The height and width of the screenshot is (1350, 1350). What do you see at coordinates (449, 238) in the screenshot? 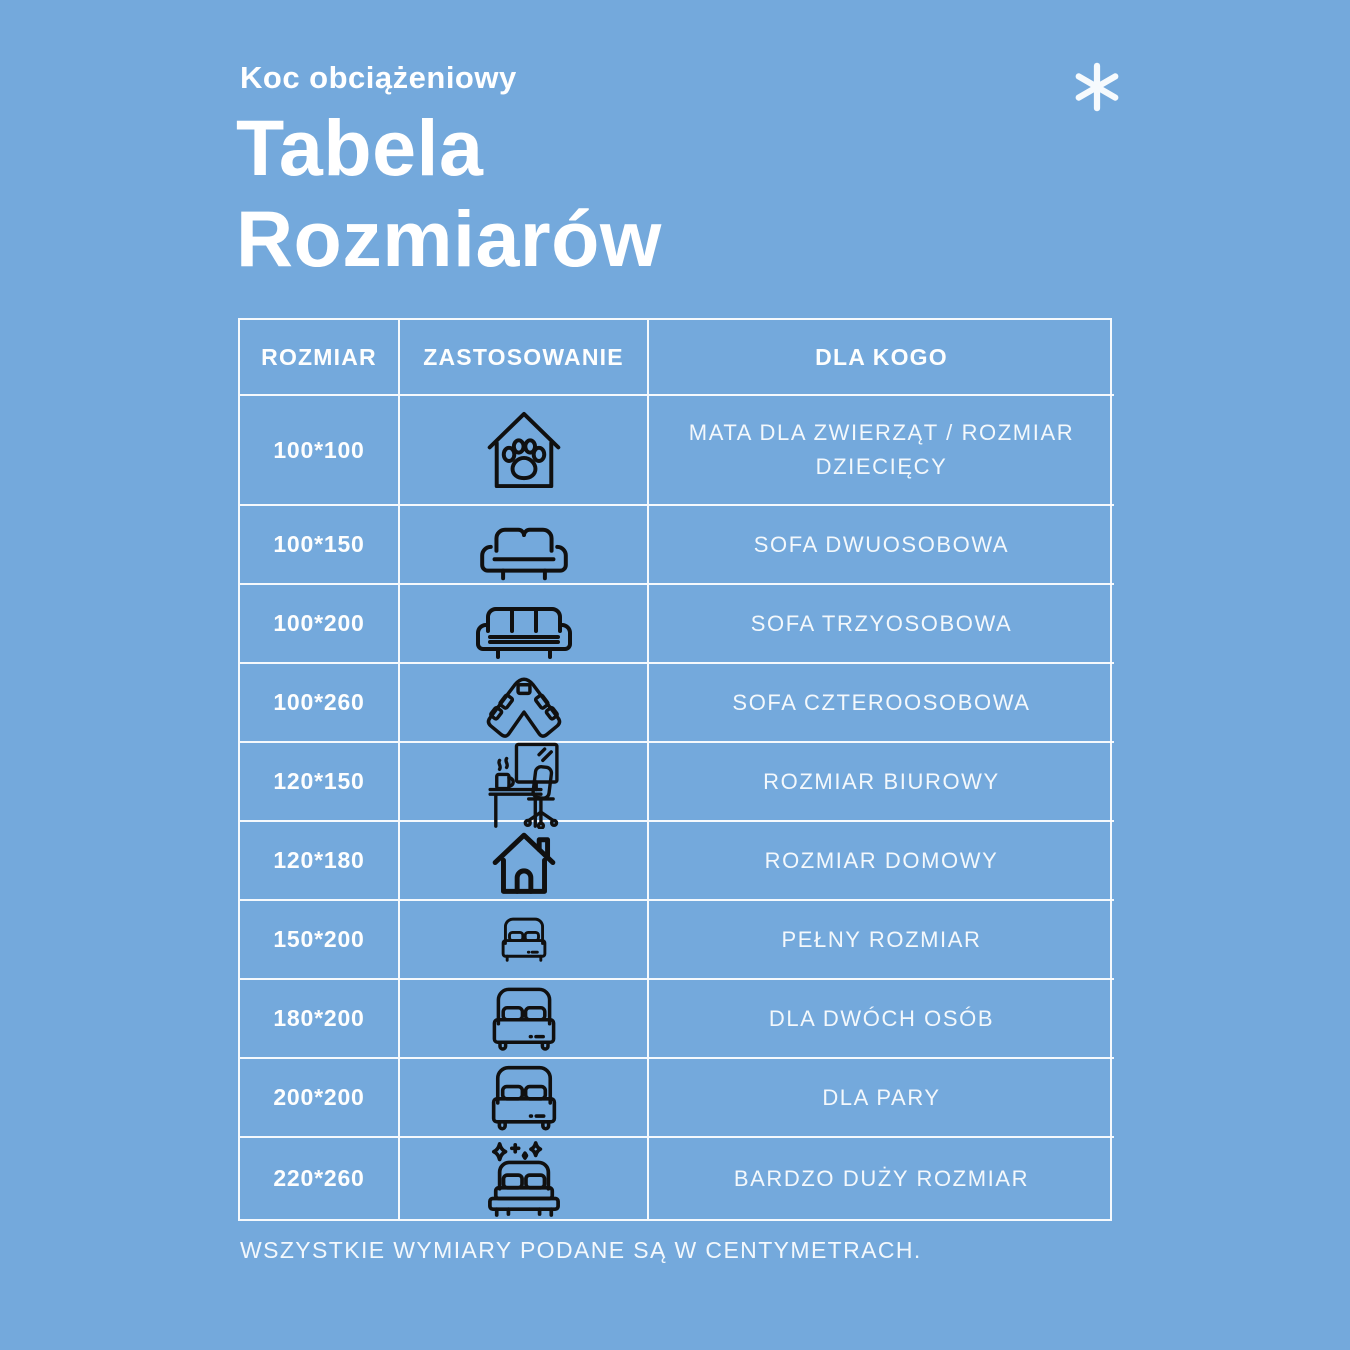
I see `page-title-line2: Rozmiarów` at bounding box center [449, 238].